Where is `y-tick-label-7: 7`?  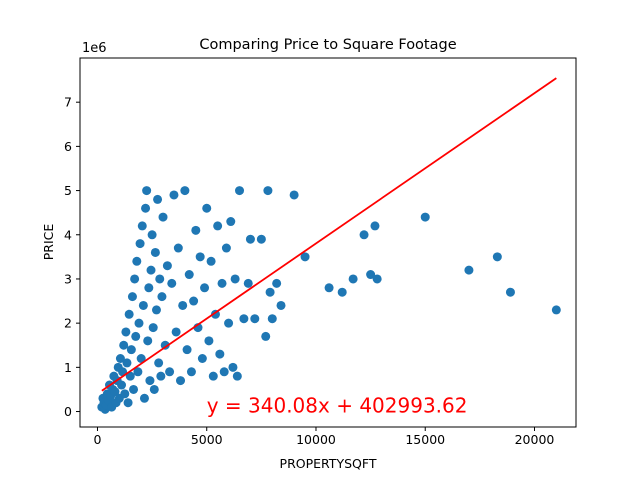
y-tick-label-7: 7 is located at coordinates (68, 102).